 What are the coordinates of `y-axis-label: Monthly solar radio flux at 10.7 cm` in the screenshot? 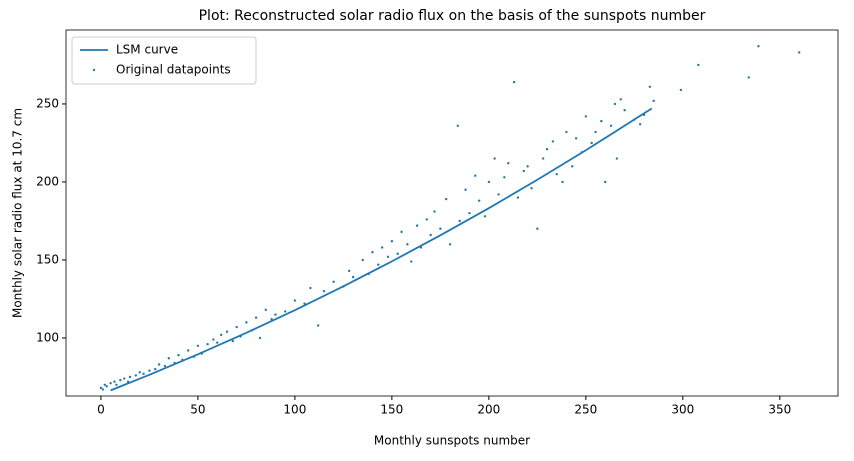 It's located at (18, 213).